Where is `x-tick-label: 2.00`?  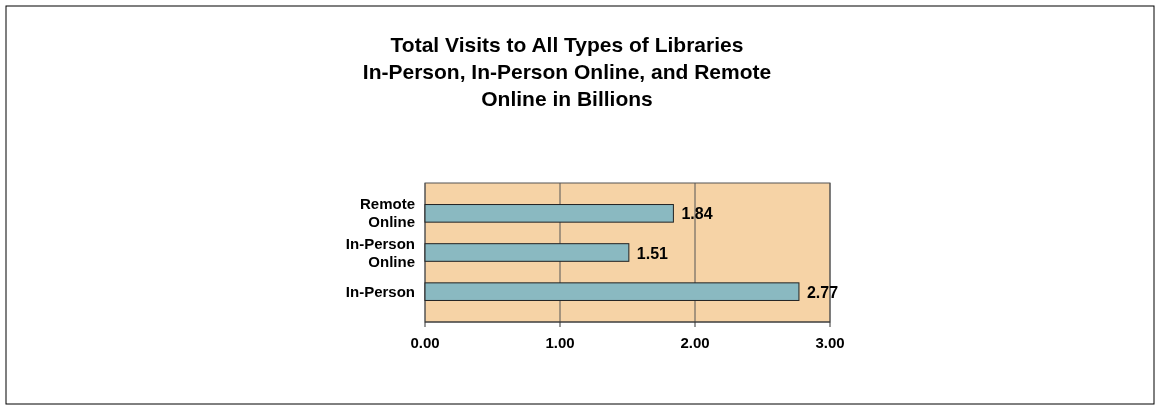 x-tick-label: 2.00 is located at coordinates (695, 342).